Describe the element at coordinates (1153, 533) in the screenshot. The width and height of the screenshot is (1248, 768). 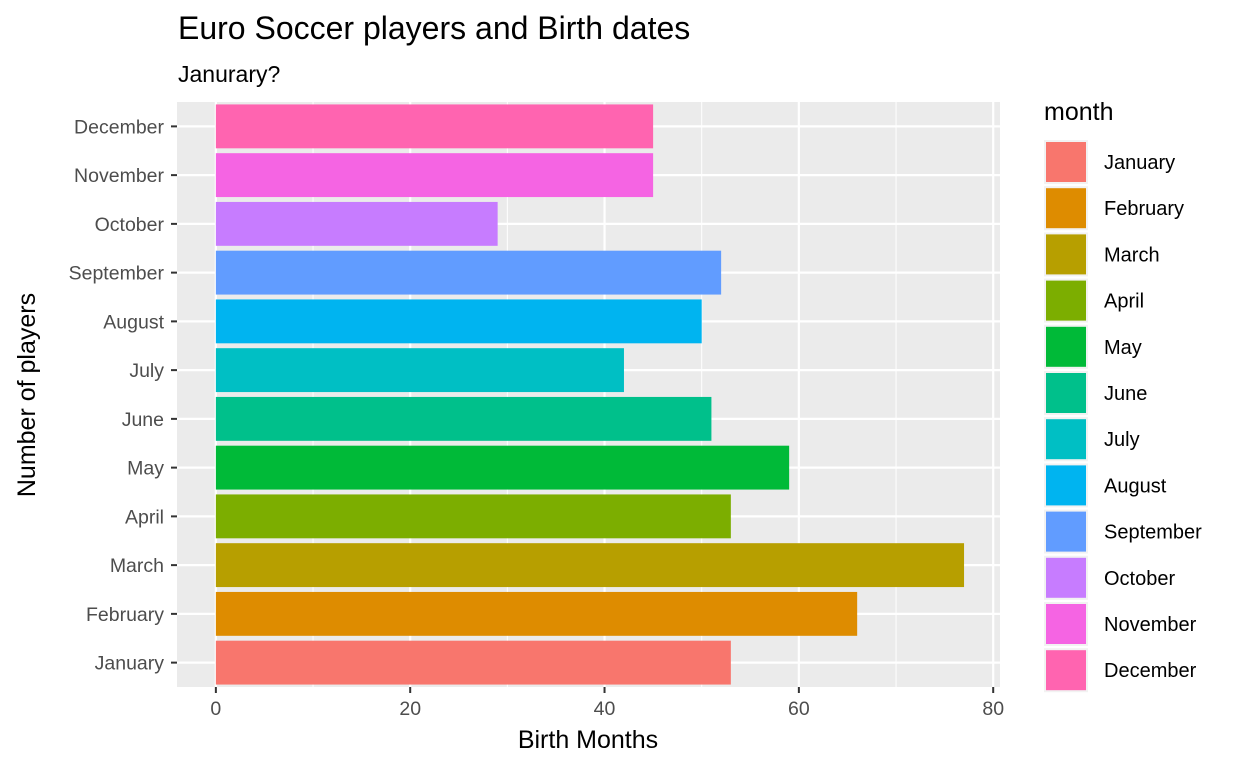
I see `legend-label: September` at that location.